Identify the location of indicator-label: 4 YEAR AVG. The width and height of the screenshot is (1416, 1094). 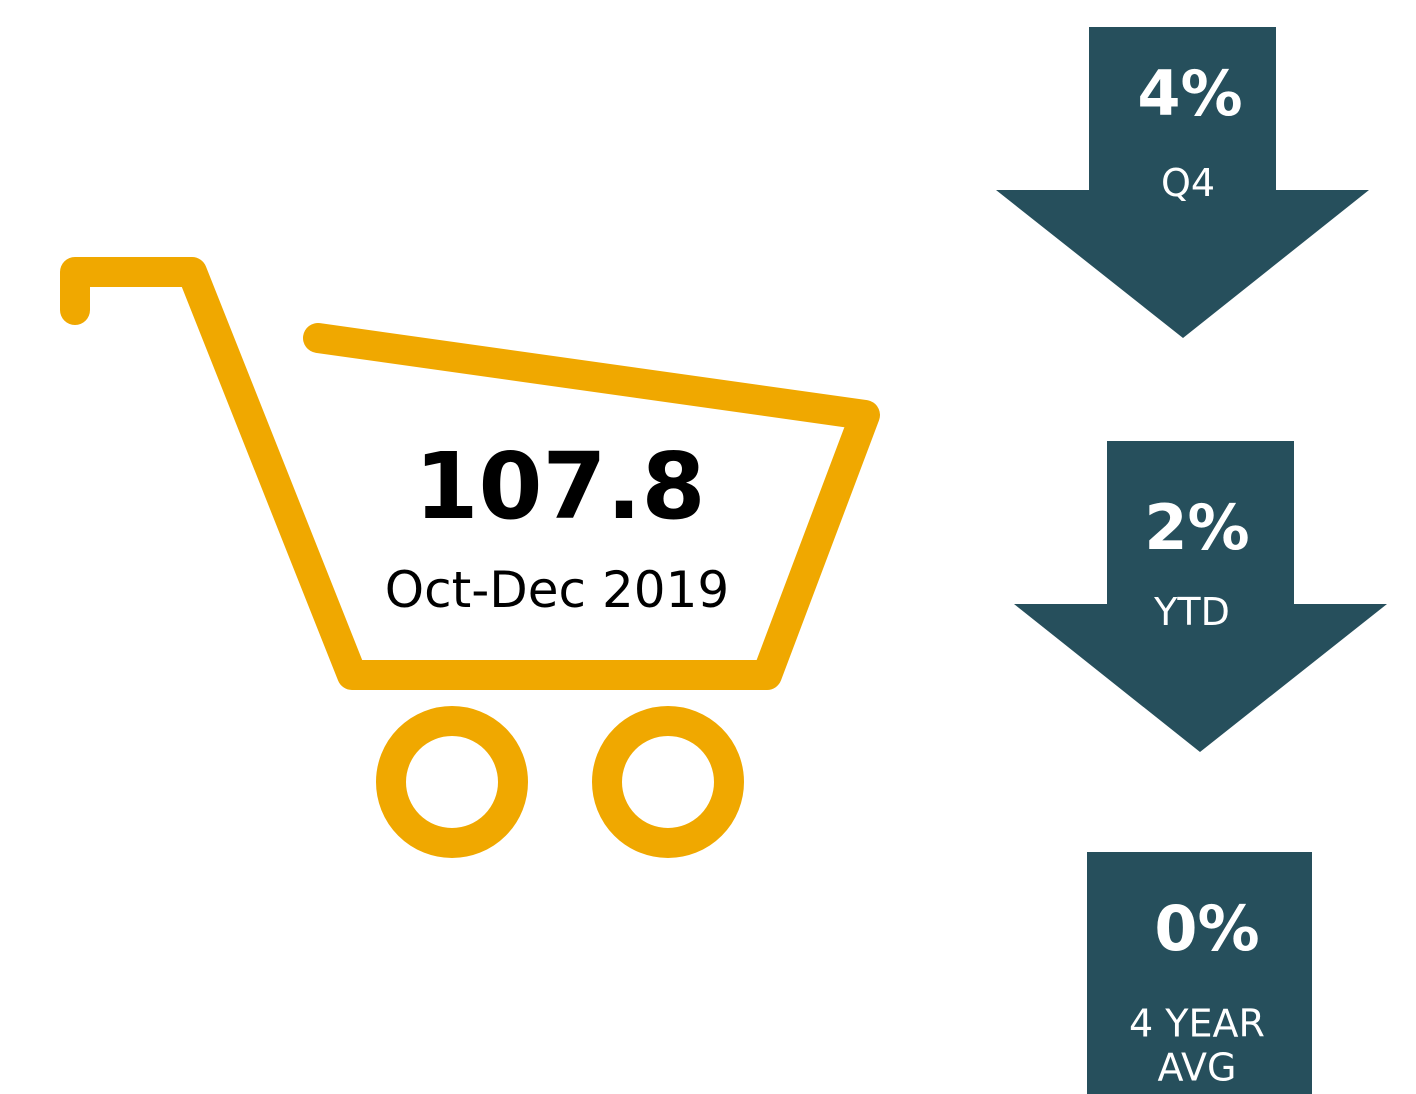
(1197, 1045).